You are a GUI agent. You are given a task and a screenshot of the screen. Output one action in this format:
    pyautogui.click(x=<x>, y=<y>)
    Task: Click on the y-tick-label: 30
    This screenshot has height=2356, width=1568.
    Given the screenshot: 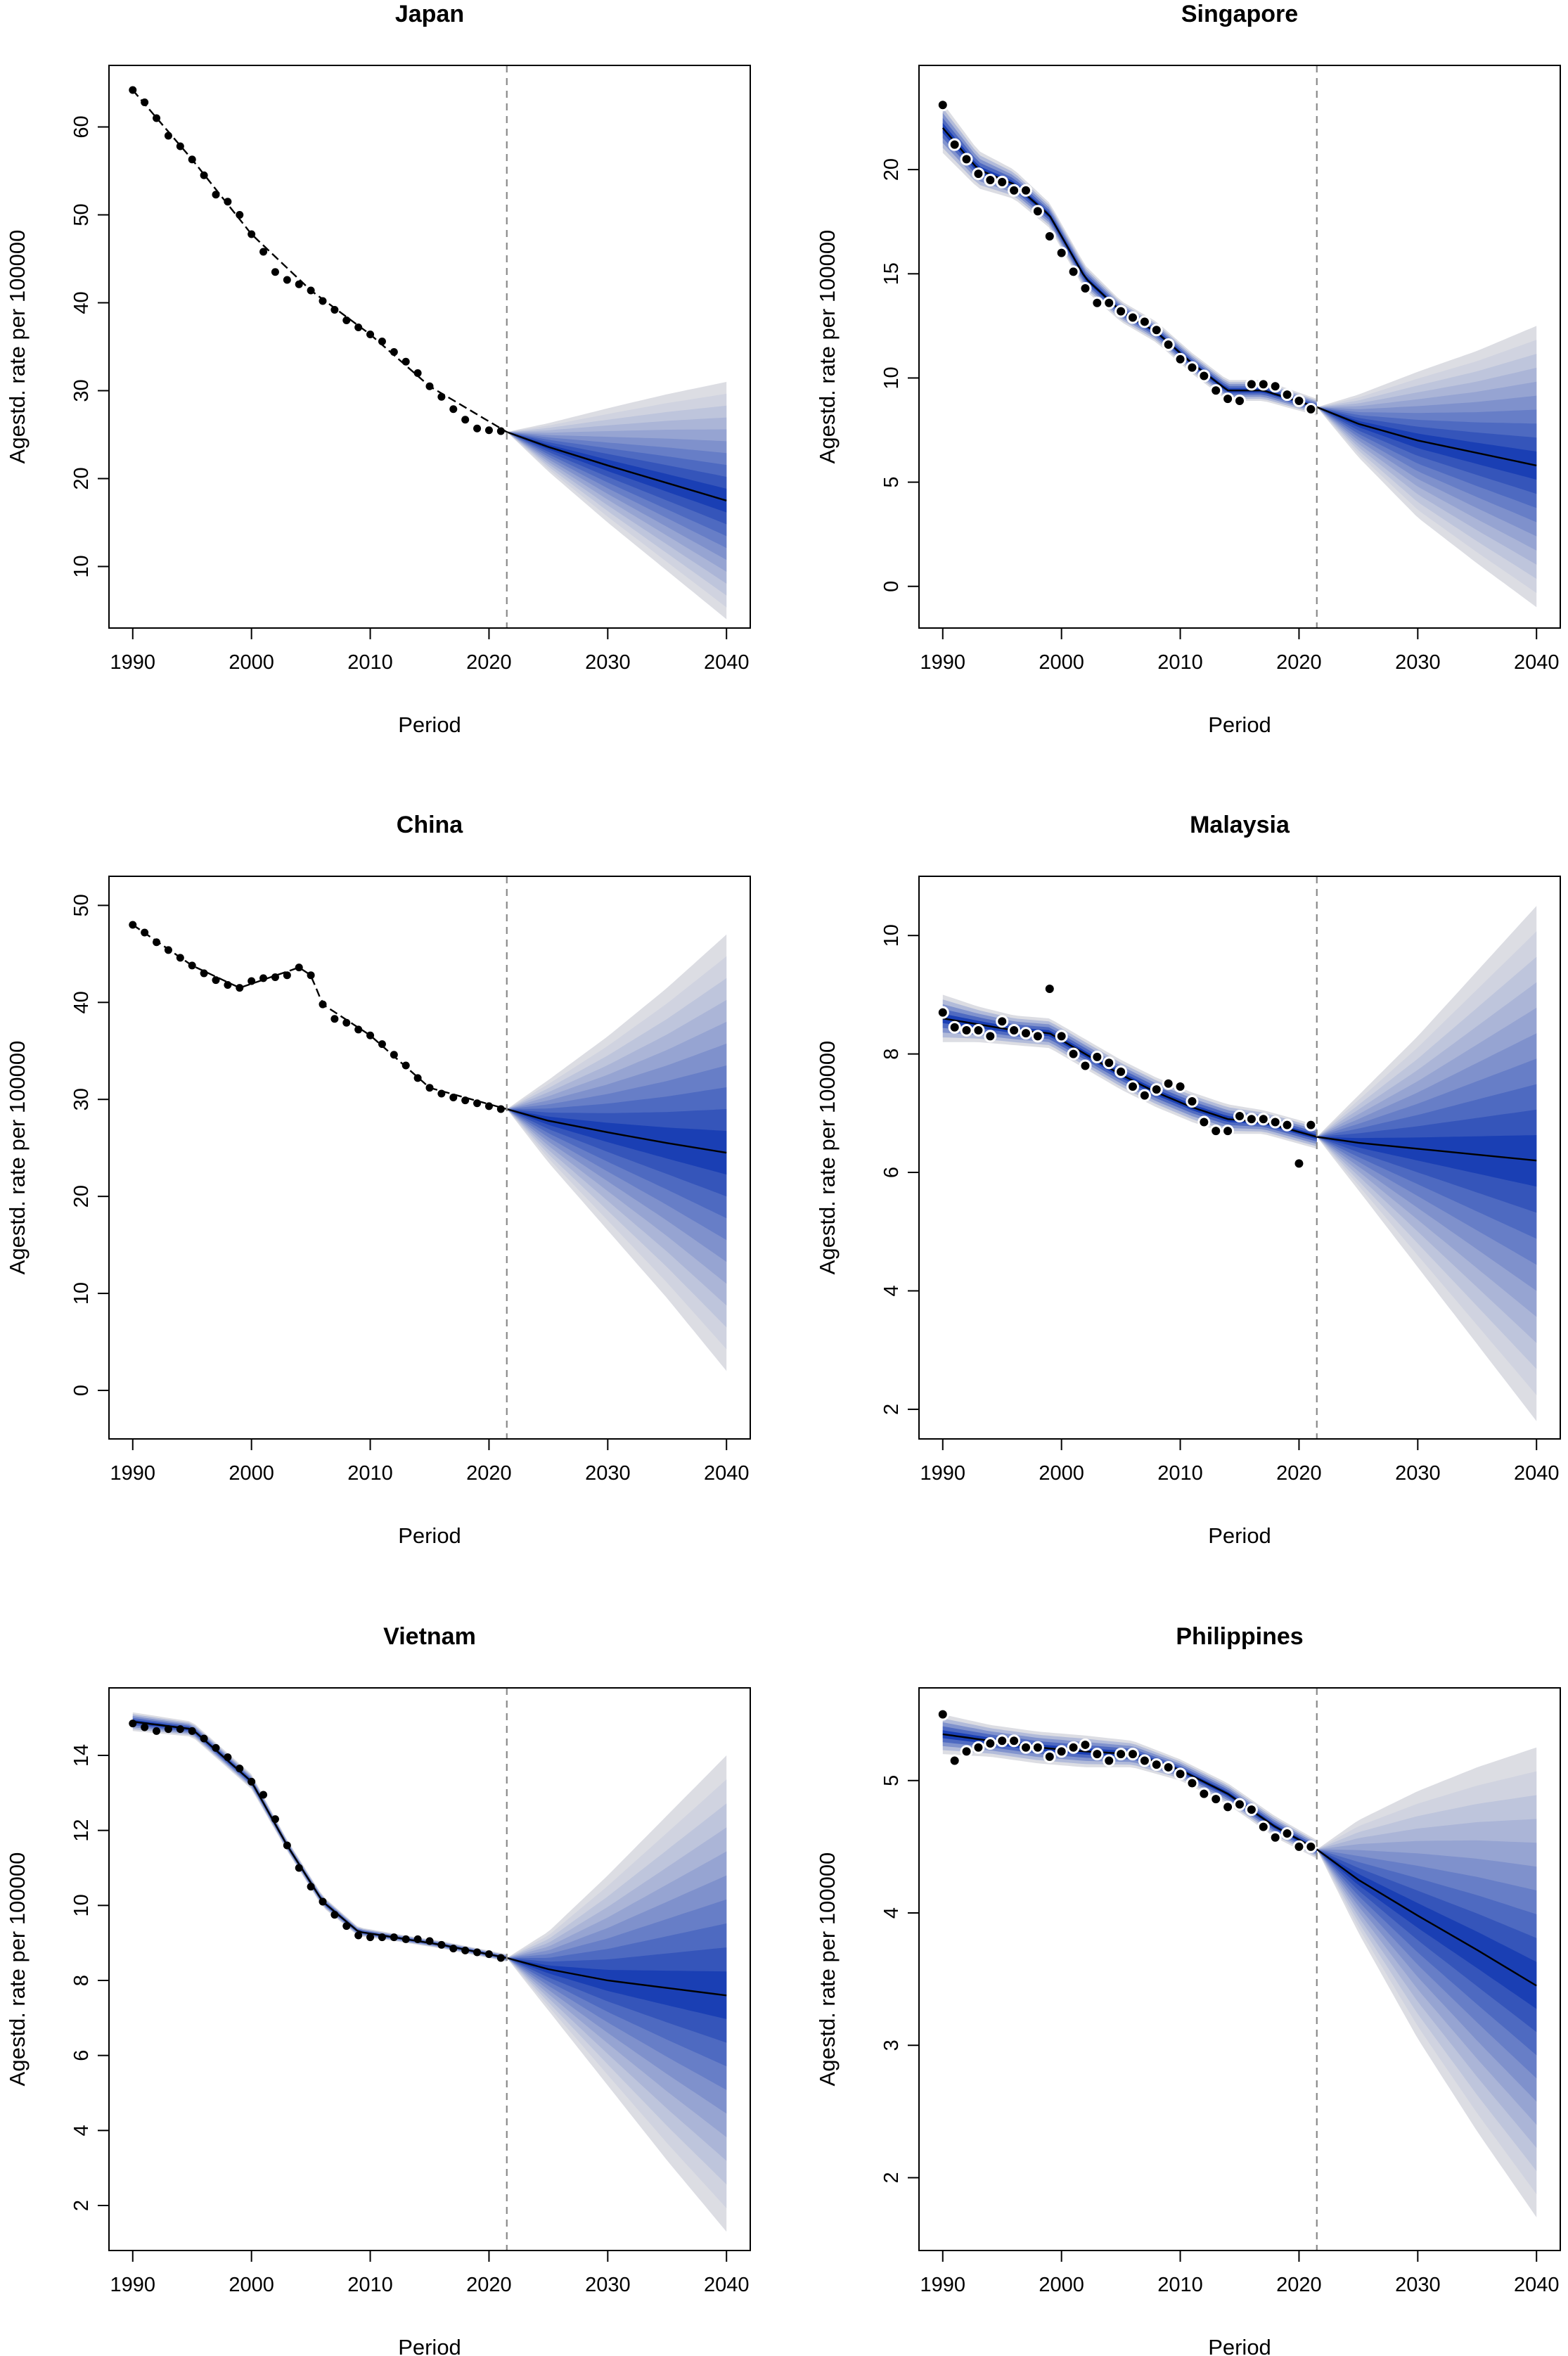 What is the action you would take?
    pyautogui.click(x=81, y=1099)
    